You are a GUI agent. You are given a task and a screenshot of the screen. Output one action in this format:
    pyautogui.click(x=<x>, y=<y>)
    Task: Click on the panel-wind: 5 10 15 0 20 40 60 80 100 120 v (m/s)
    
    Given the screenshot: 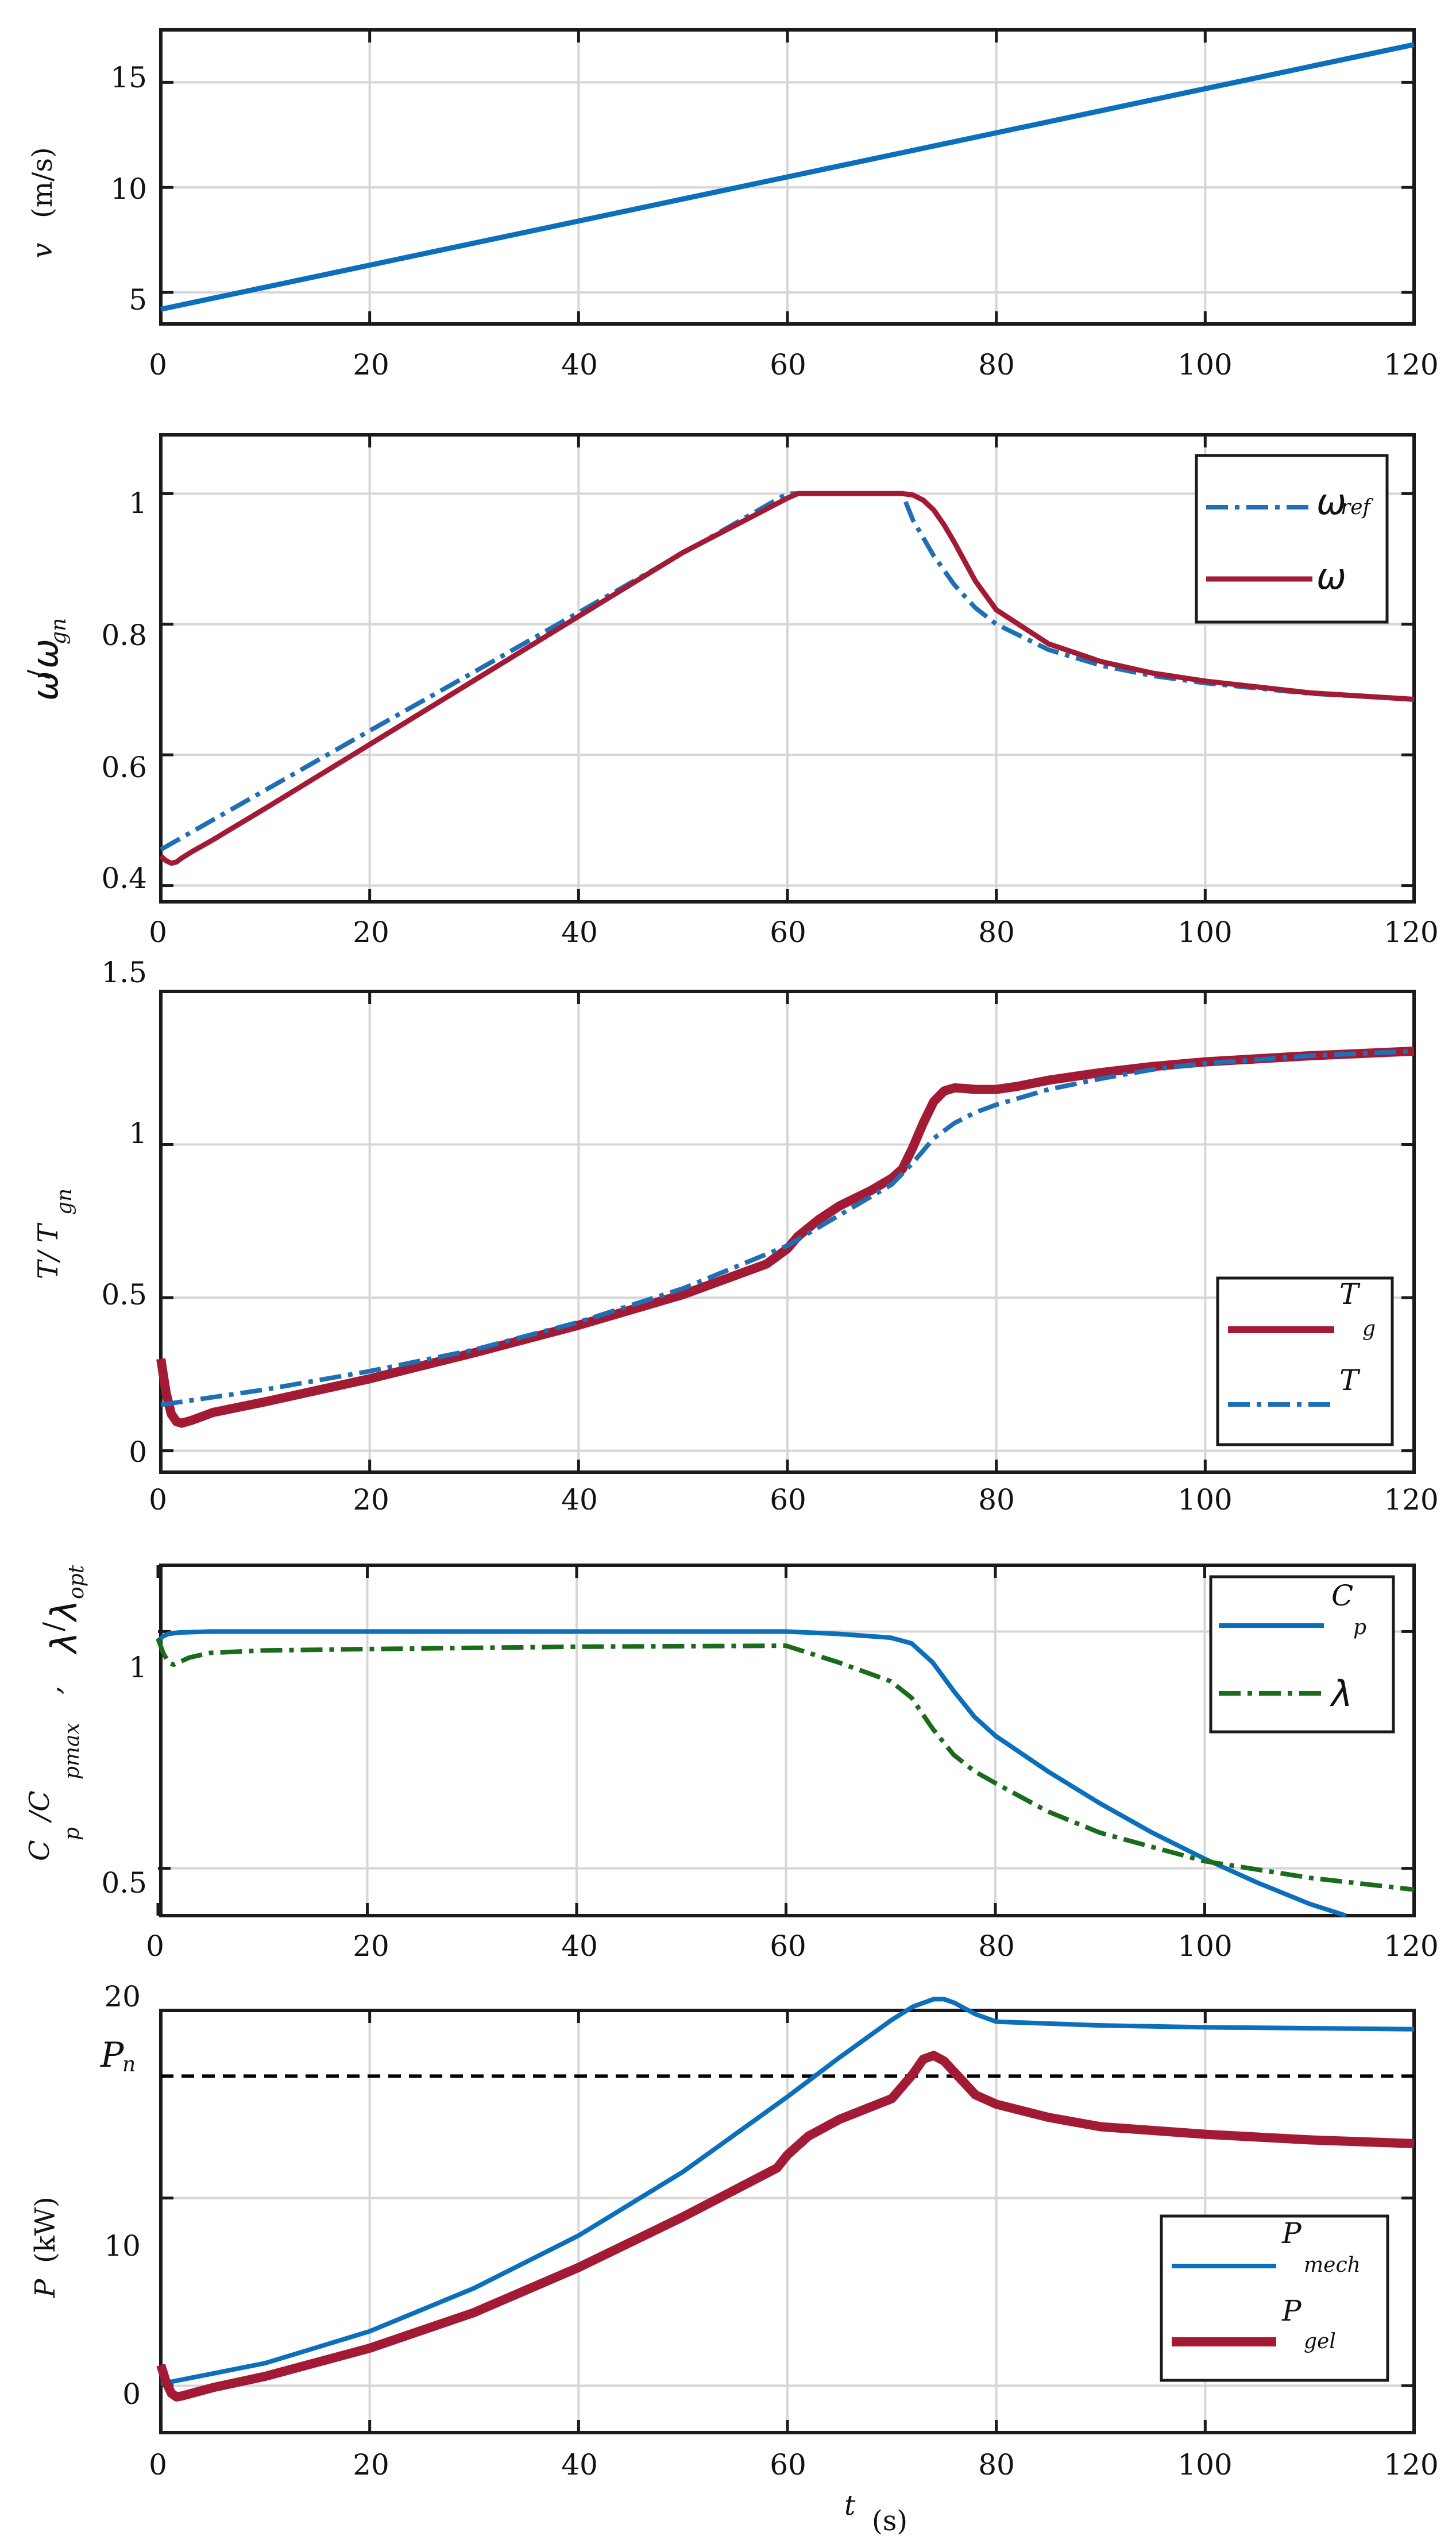 What is the action you would take?
    pyautogui.click(x=732, y=205)
    